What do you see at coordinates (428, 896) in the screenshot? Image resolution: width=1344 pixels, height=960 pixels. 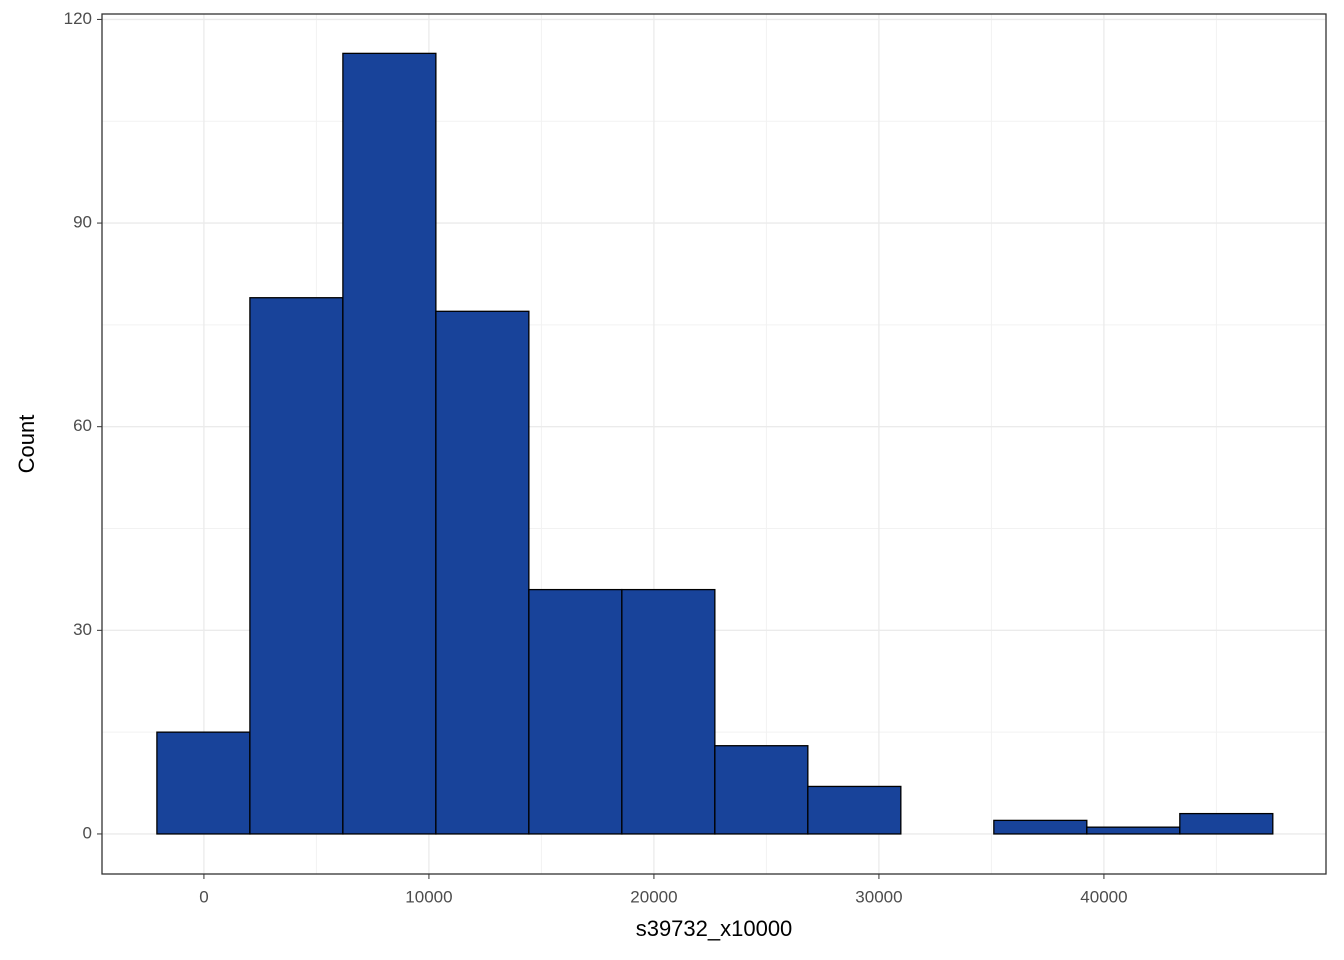 I see `x-tick-label: 10000` at bounding box center [428, 896].